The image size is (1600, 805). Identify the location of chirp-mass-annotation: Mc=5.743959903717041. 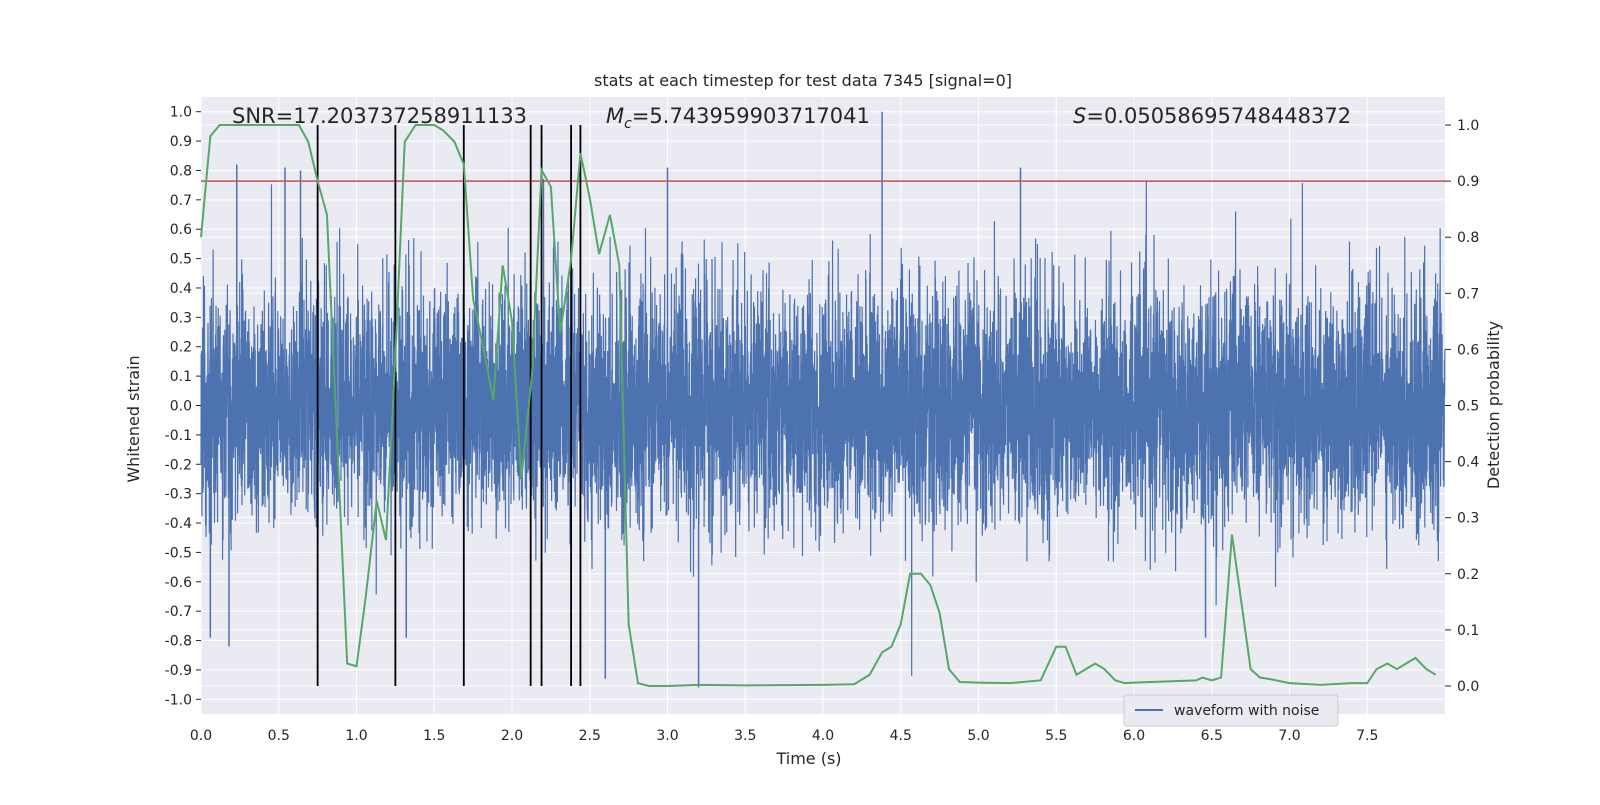
(738, 118).